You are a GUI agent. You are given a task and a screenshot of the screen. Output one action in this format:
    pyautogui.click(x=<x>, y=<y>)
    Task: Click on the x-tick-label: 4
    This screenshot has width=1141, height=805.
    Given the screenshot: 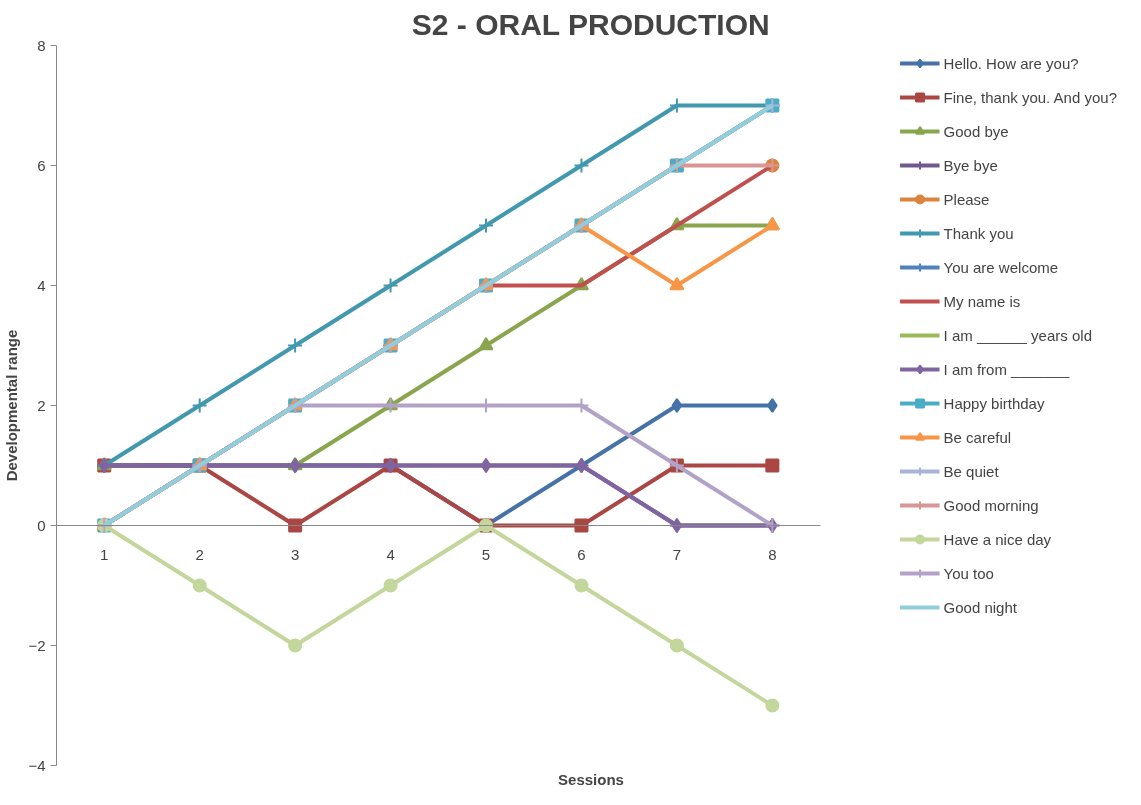 What is the action you would take?
    pyautogui.click(x=390, y=554)
    